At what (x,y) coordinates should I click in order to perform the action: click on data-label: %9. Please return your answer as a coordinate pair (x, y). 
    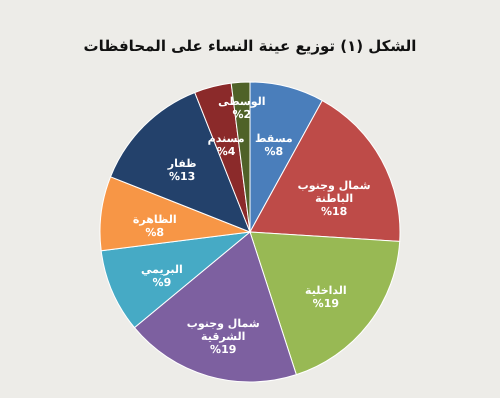
    Looking at the image, I should click on (162, 283).